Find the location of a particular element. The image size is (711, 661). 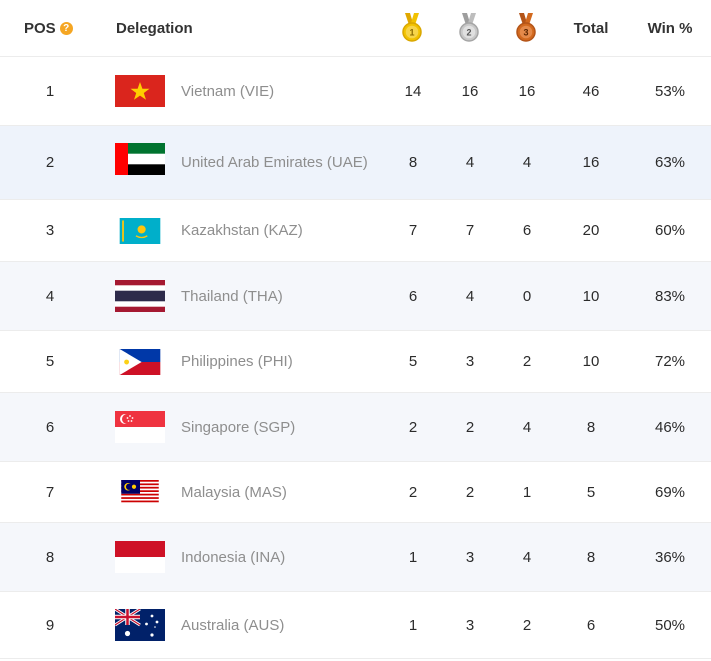

row-gold: 14 is located at coordinates (413, 91).